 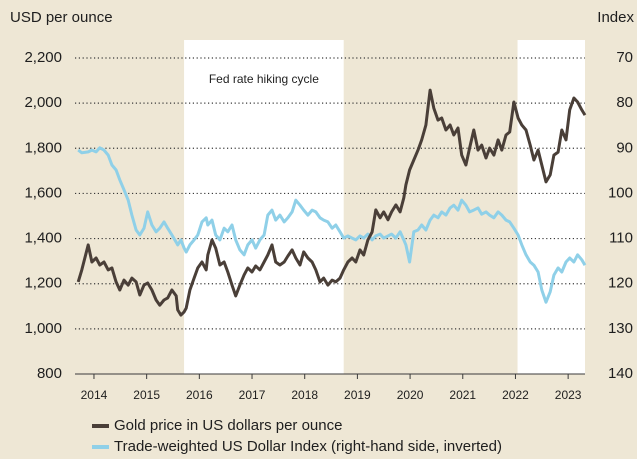 I want to click on y2-tick-label: 90, so click(x=624, y=147).